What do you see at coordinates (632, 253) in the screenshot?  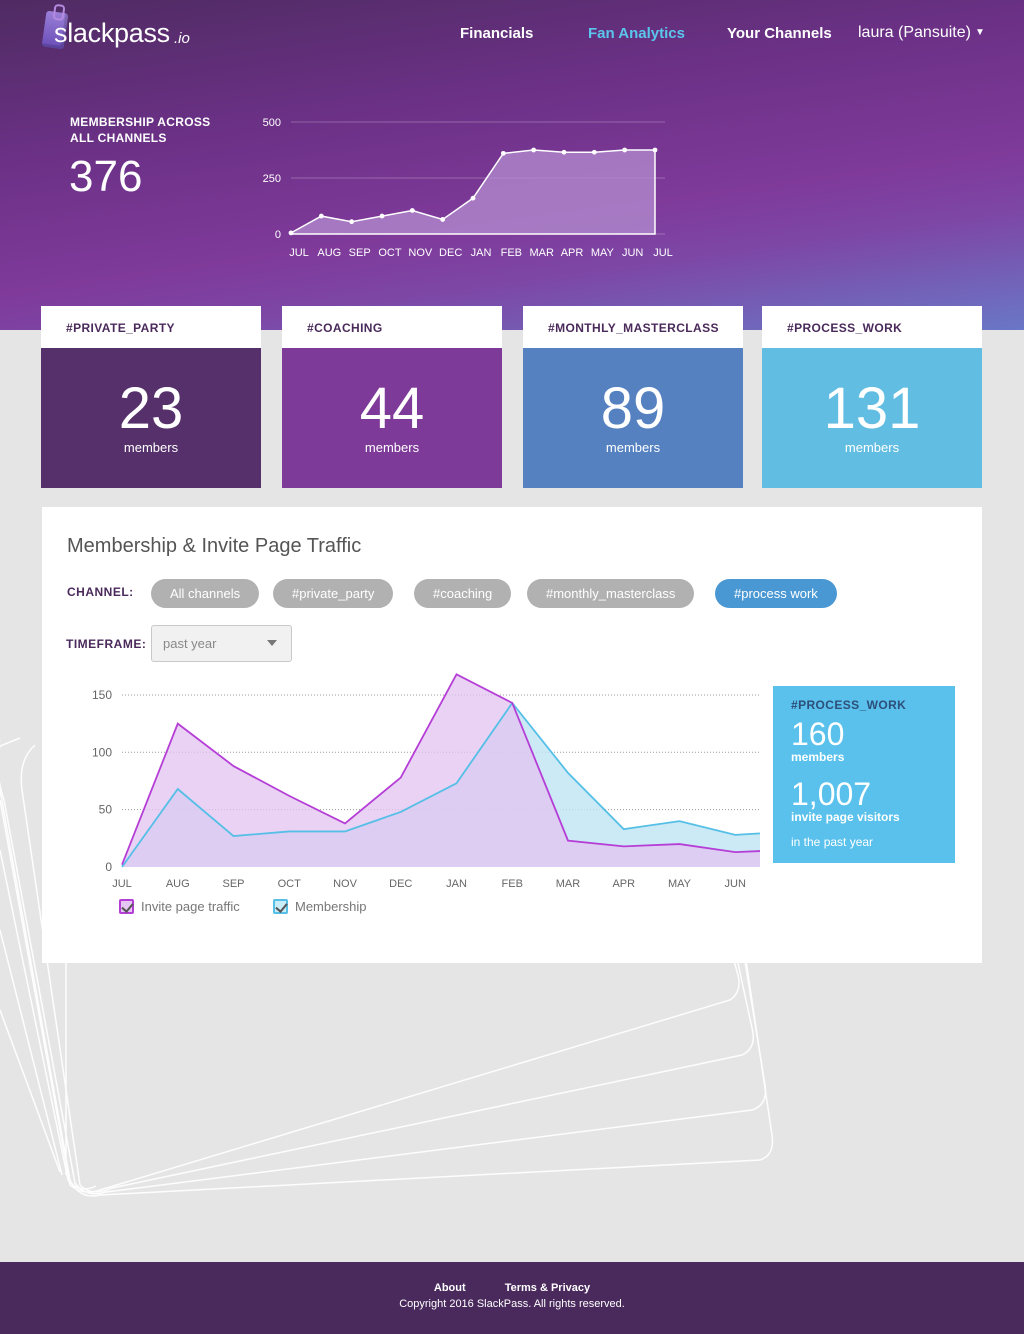 I see `x-tick-label: JUN` at bounding box center [632, 253].